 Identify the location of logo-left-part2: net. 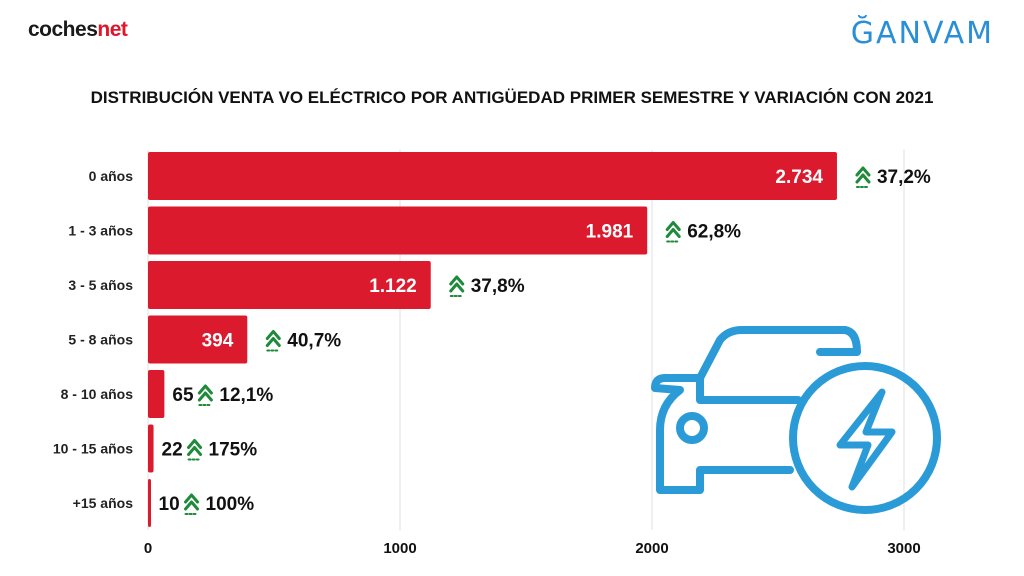
(112, 29).